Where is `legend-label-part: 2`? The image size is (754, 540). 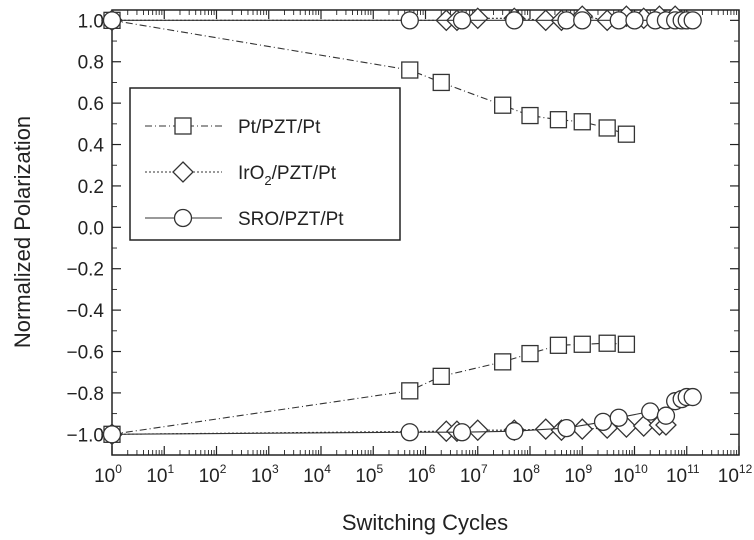 legend-label-part: 2 is located at coordinates (267, 180).